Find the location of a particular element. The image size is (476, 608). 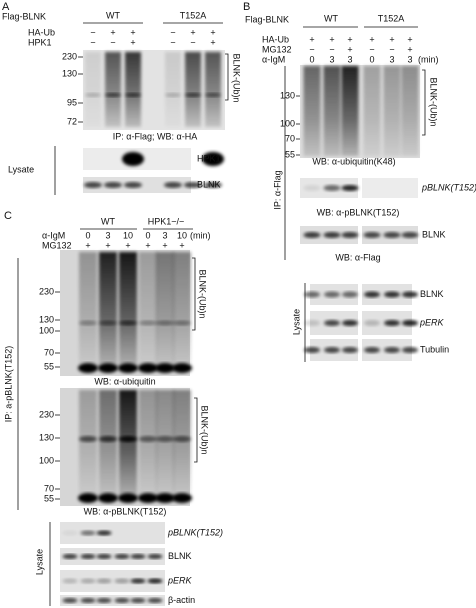

row-label: HA-Ub is located at coordinates (41, 32).